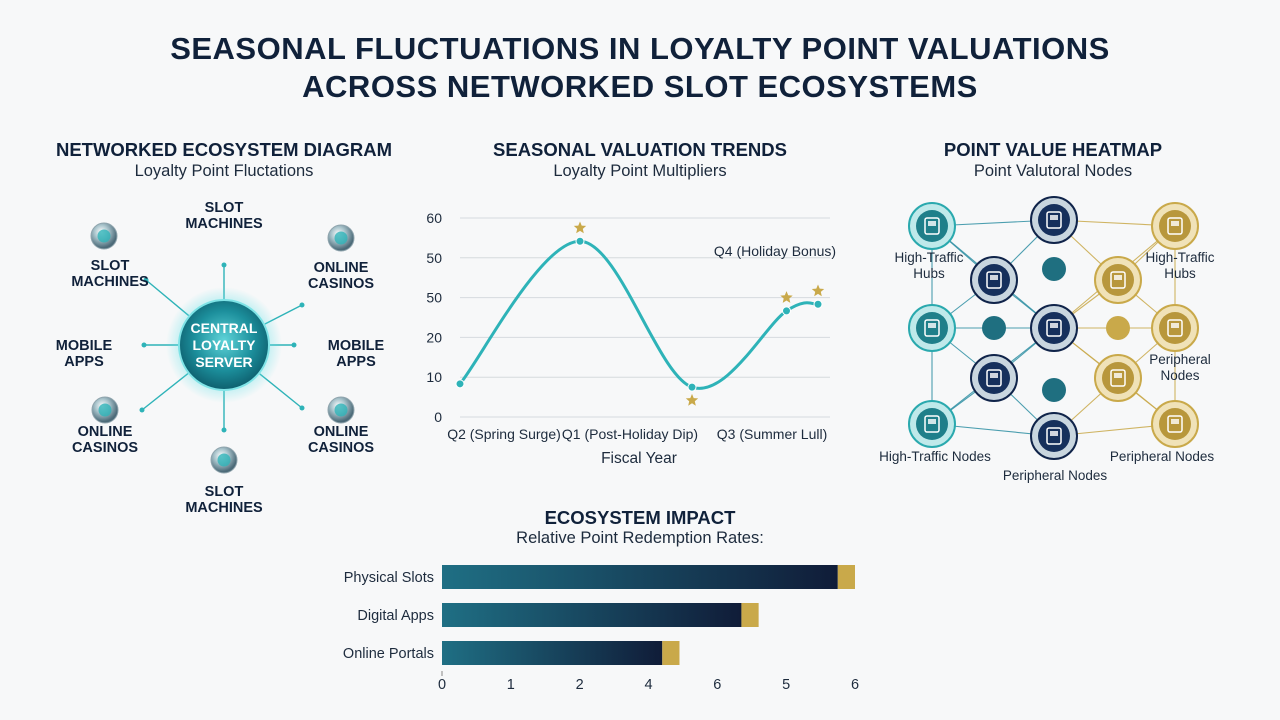  Describe the element at coordinates (775, 251) in the screenshot. I see `annotation-label: Q4 (Holiday Bonus)` at that location.